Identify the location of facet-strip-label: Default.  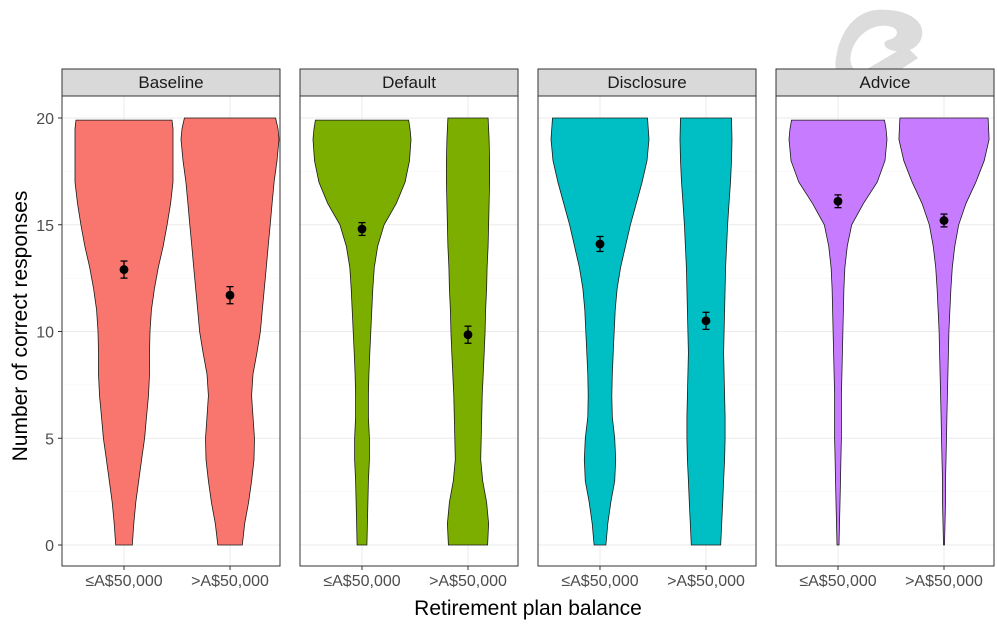
(409, 82).